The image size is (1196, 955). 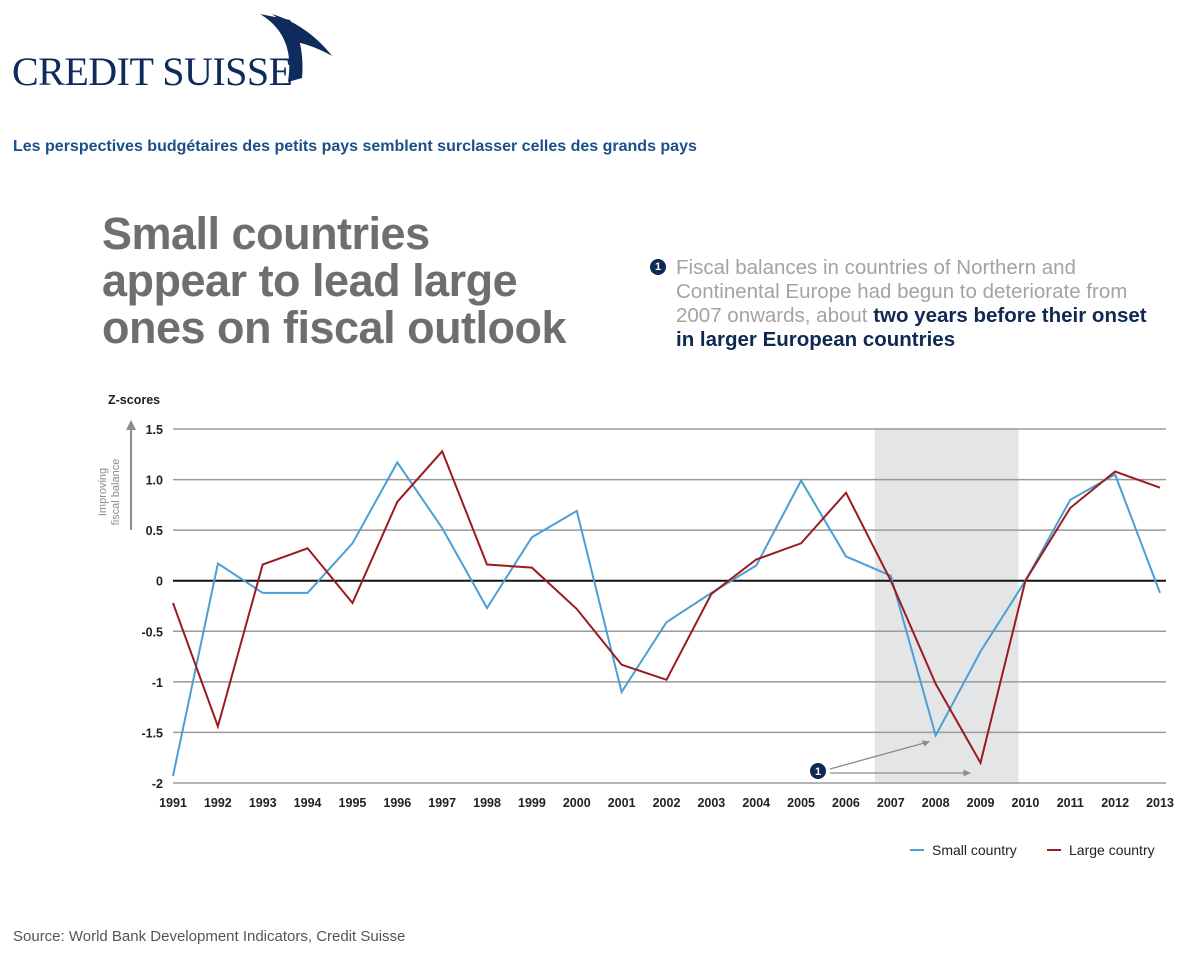 What do you see at coordinates (801, 803) in the screenshot?
I see `x-tick-label: 2005` at bounding box center [801, 803].